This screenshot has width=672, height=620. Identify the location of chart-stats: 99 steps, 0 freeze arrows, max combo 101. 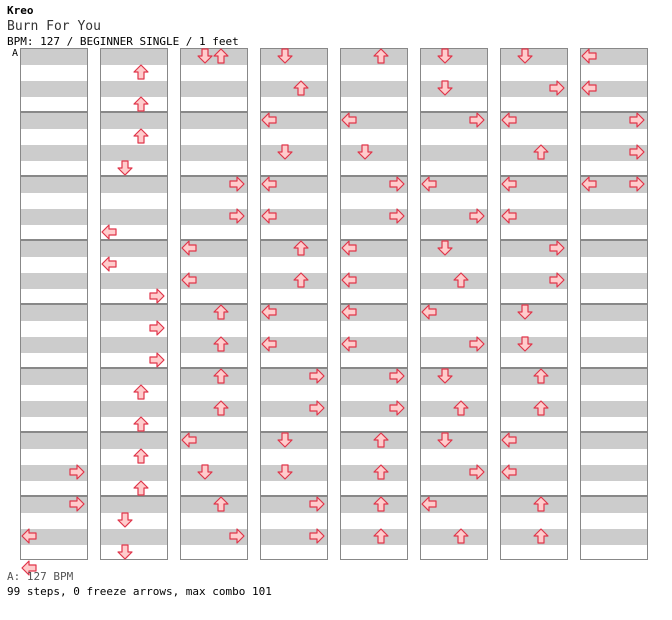
(139, 591).